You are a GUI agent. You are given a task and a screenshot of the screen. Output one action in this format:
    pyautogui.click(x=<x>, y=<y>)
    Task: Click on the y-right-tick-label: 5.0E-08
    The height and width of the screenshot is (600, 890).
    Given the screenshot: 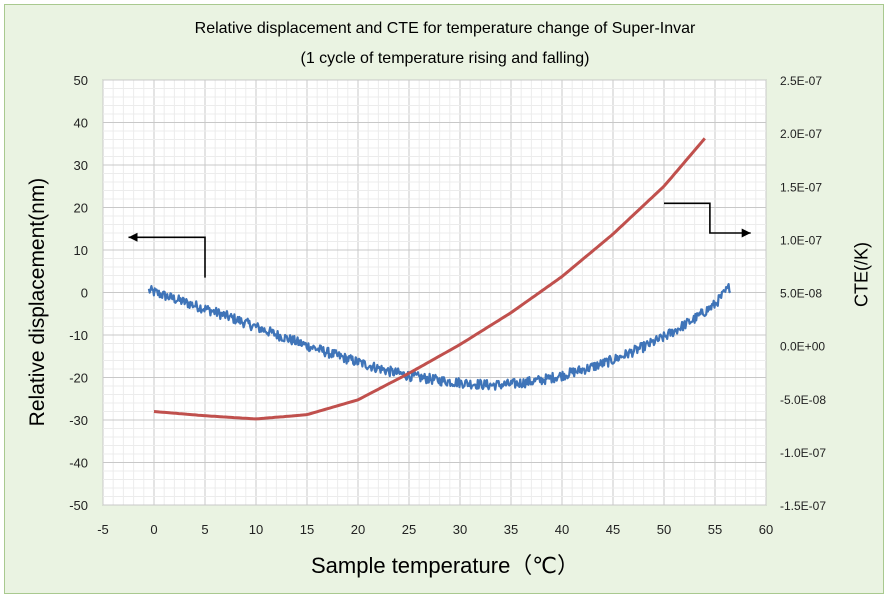 What is the action you would take?
    pyautogui.click(x=801, y=294)
    